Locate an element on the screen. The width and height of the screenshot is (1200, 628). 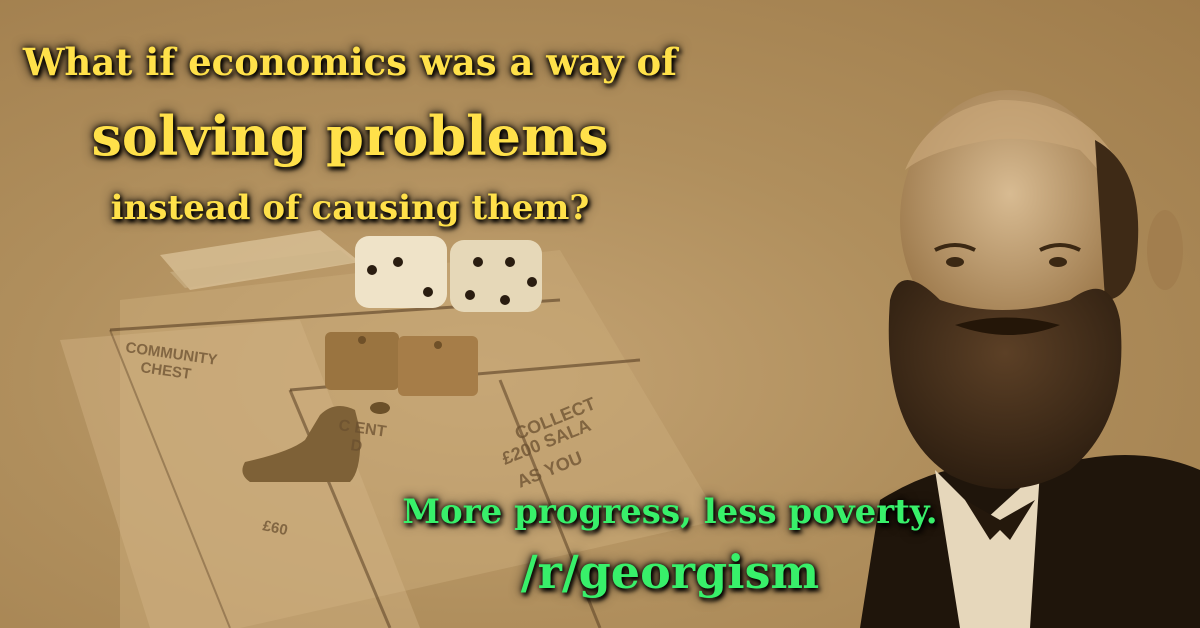
price-label: £60 is located at coordinates (275, 528).